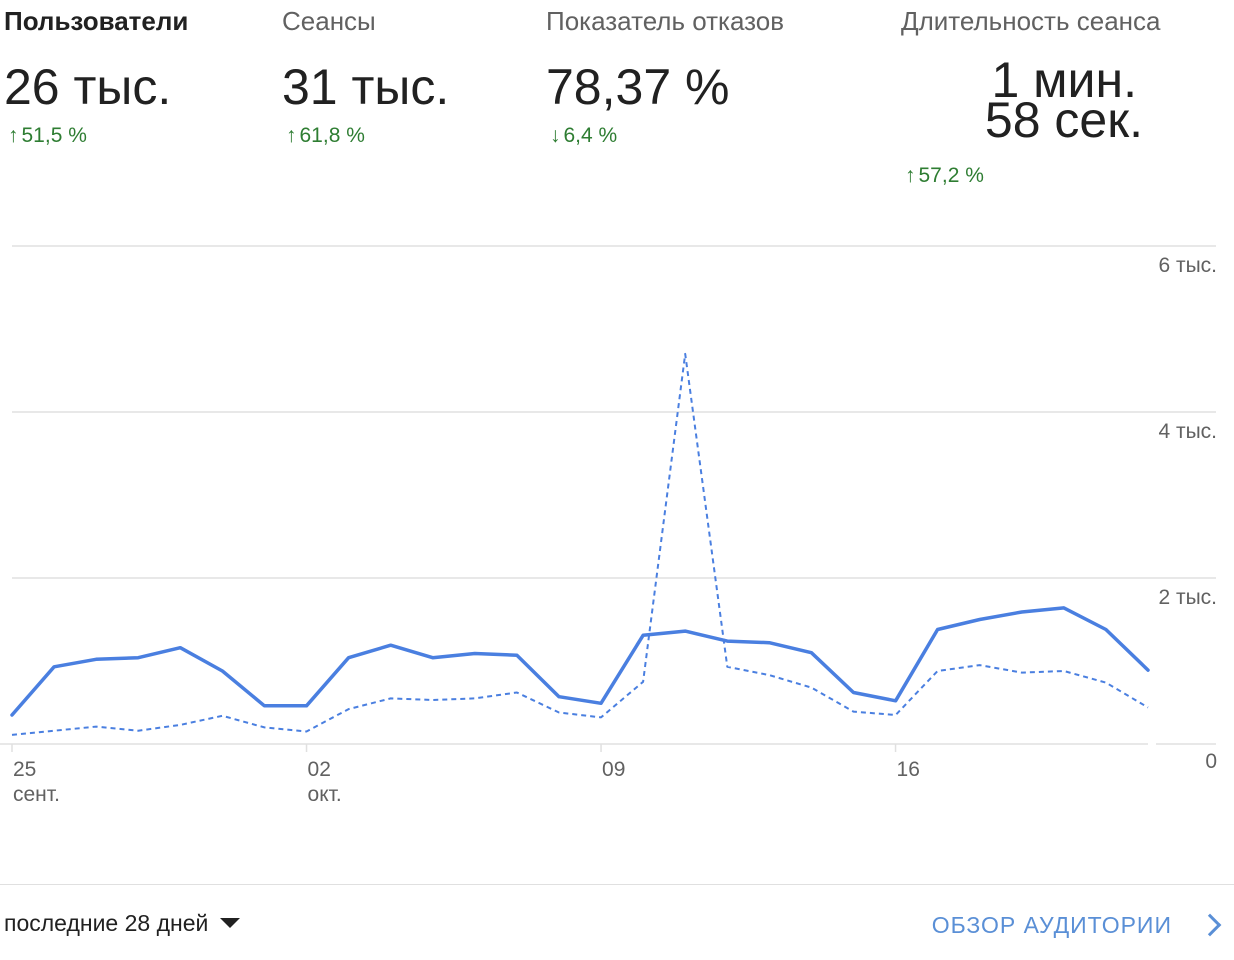  I want to click on y-tick-label: 2 тыс., so click(1187, 597).